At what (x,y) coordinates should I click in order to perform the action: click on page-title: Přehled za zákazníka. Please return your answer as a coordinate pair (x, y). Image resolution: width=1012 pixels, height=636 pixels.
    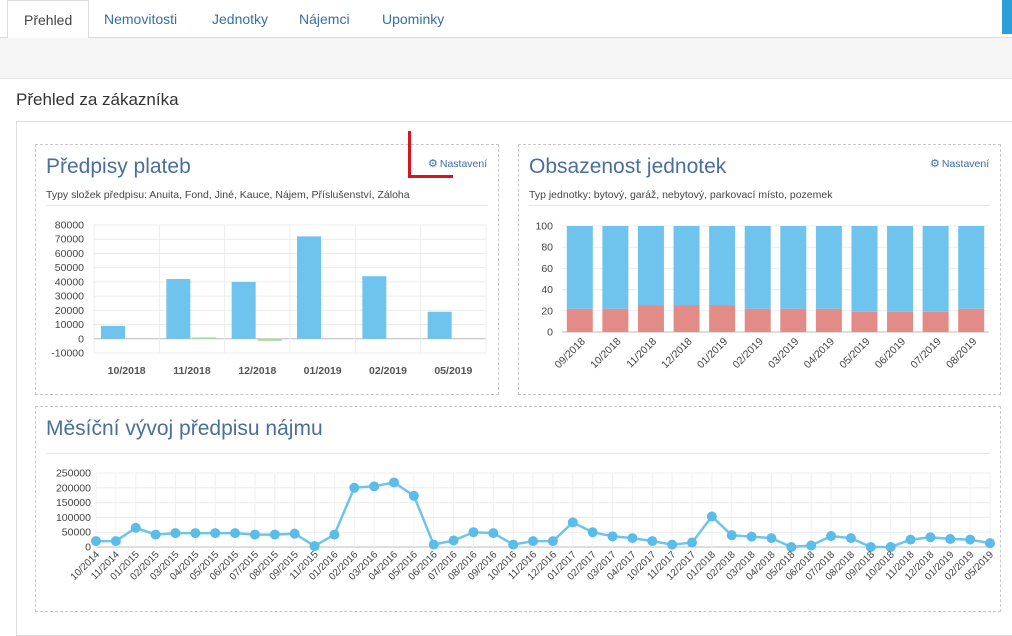
    Looking at the image, I should click on (97, 99).